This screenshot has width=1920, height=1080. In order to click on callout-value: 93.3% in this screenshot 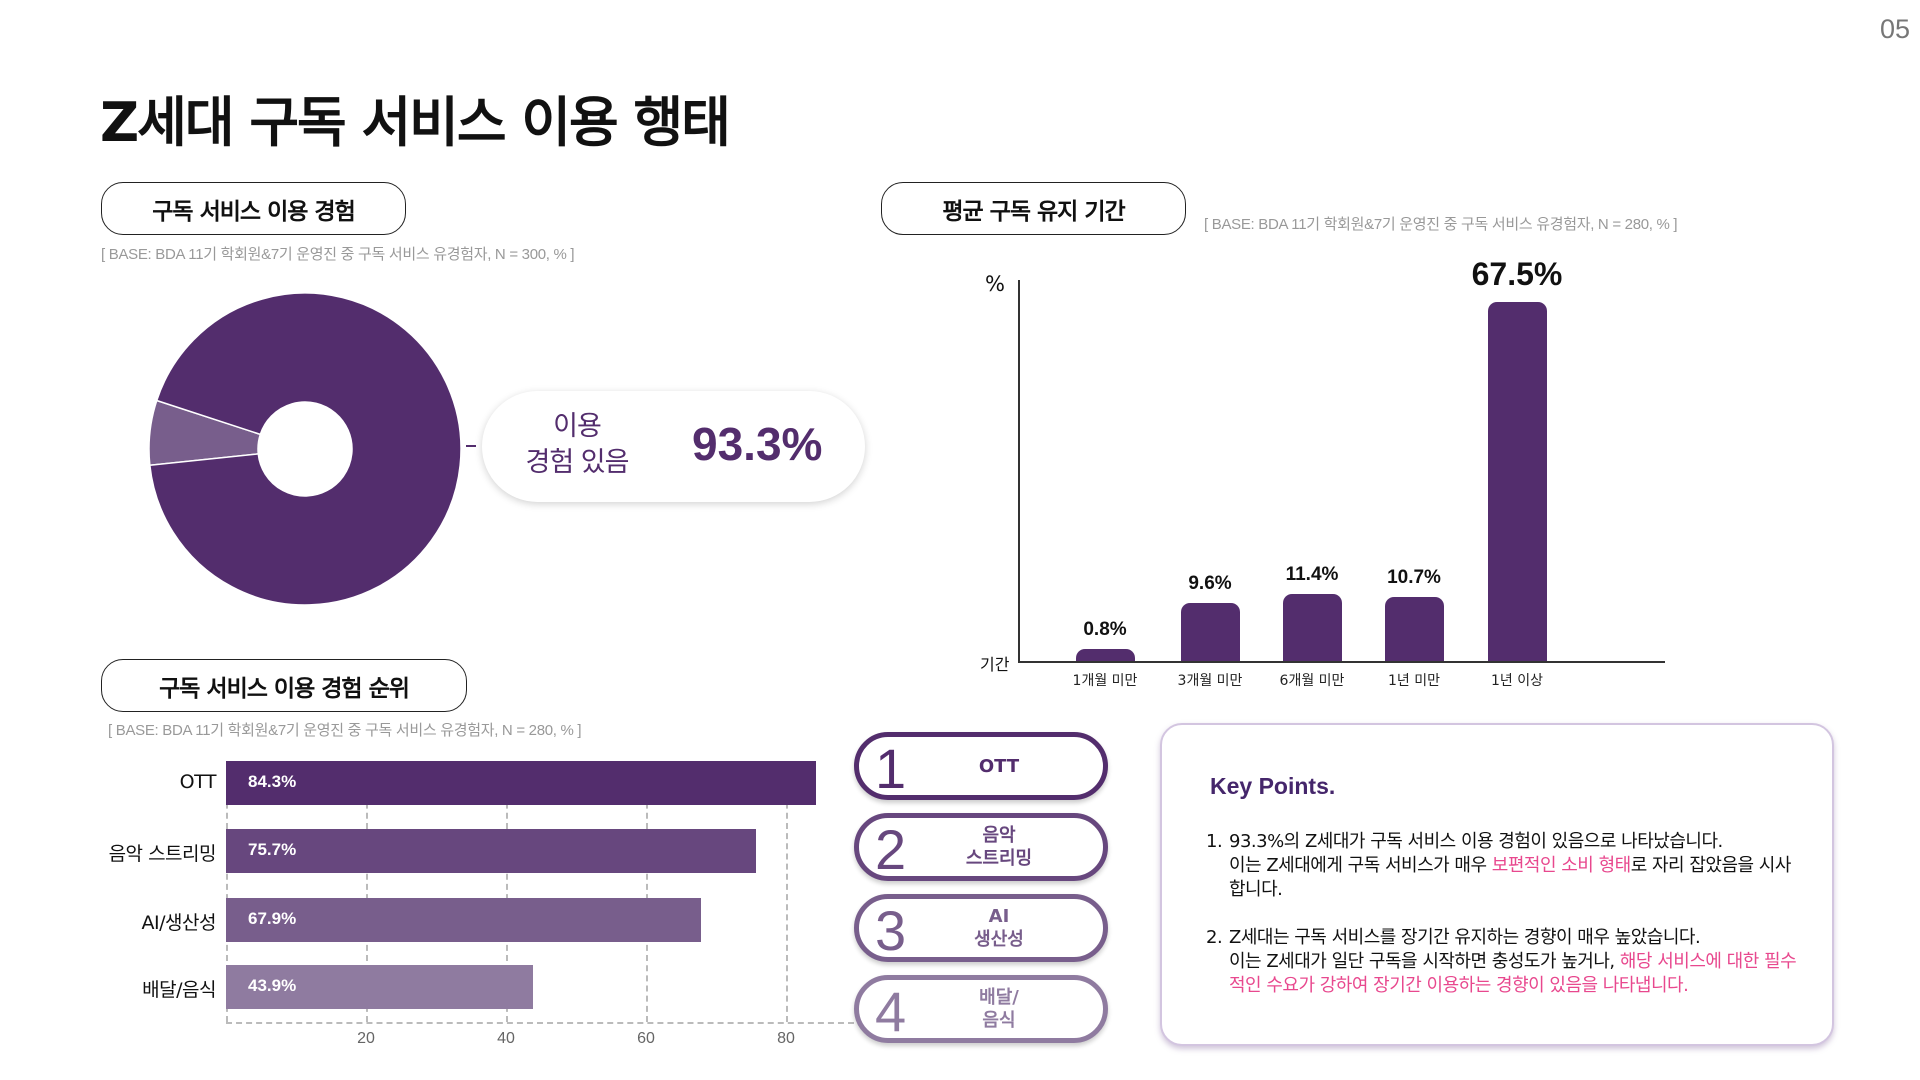, I will do `click(757, 444)`.